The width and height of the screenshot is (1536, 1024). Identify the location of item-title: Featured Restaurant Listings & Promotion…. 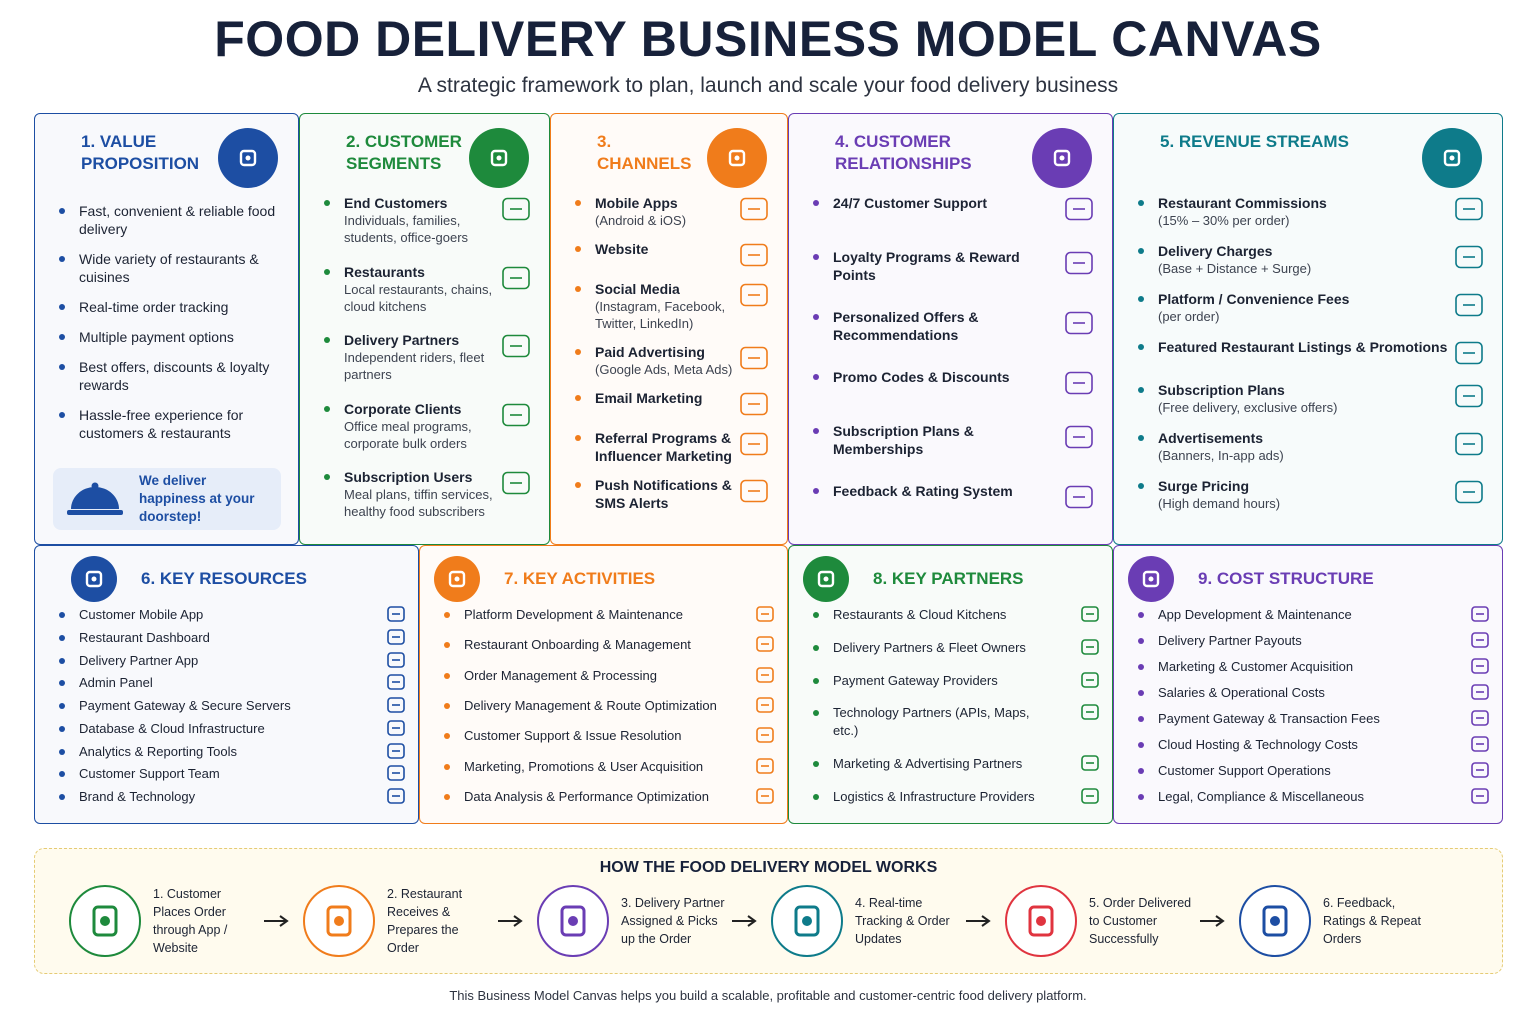
(1303, 347).